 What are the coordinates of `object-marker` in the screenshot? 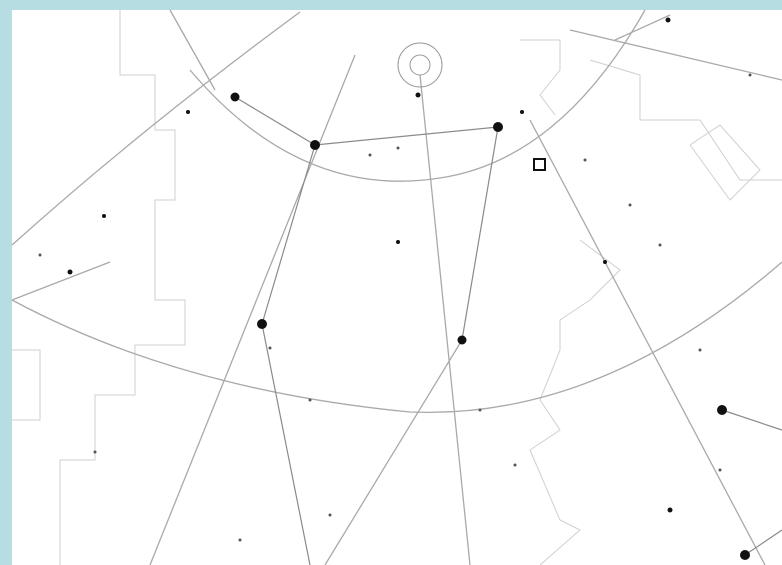 It's located at (539, 164).